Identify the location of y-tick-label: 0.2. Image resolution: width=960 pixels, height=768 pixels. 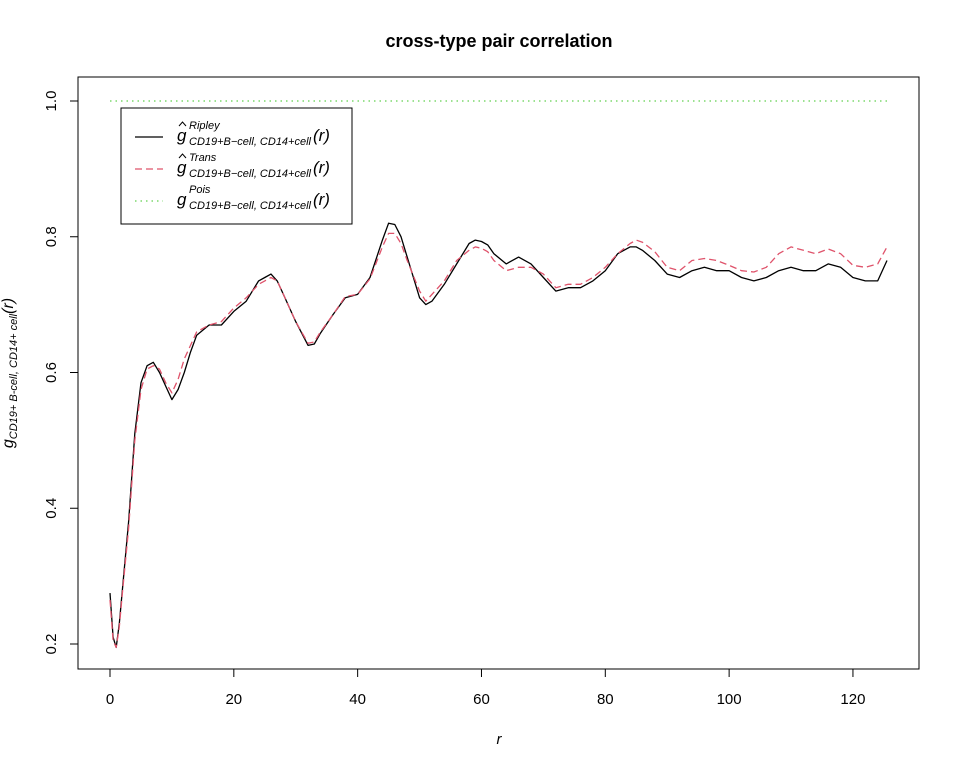
(51, 644).